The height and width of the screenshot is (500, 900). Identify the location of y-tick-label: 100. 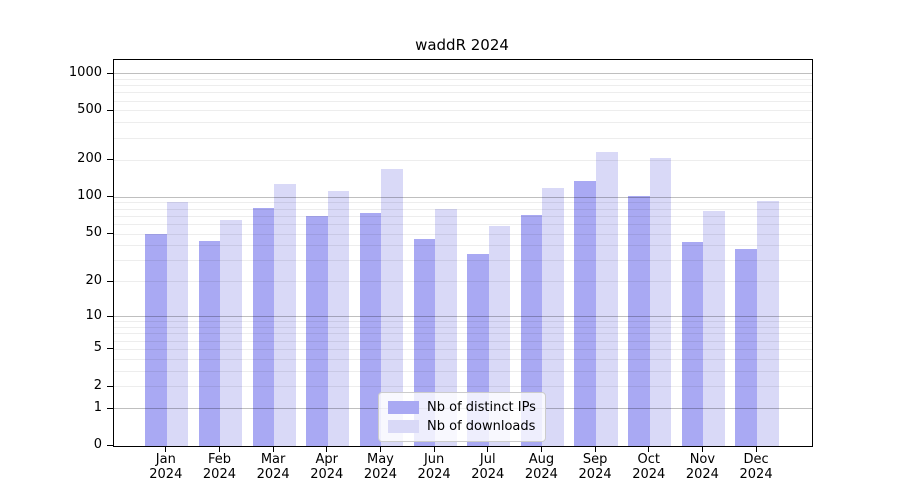
(89, 196).